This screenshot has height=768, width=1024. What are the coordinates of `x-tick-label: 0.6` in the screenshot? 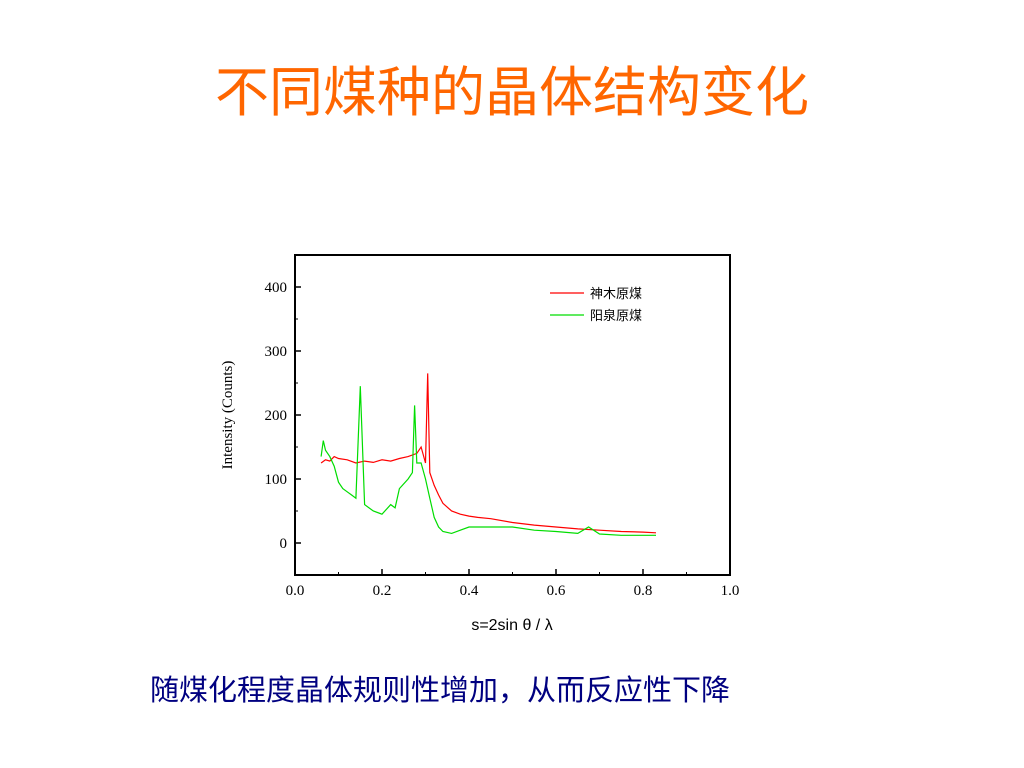 It's located at (556, 591).